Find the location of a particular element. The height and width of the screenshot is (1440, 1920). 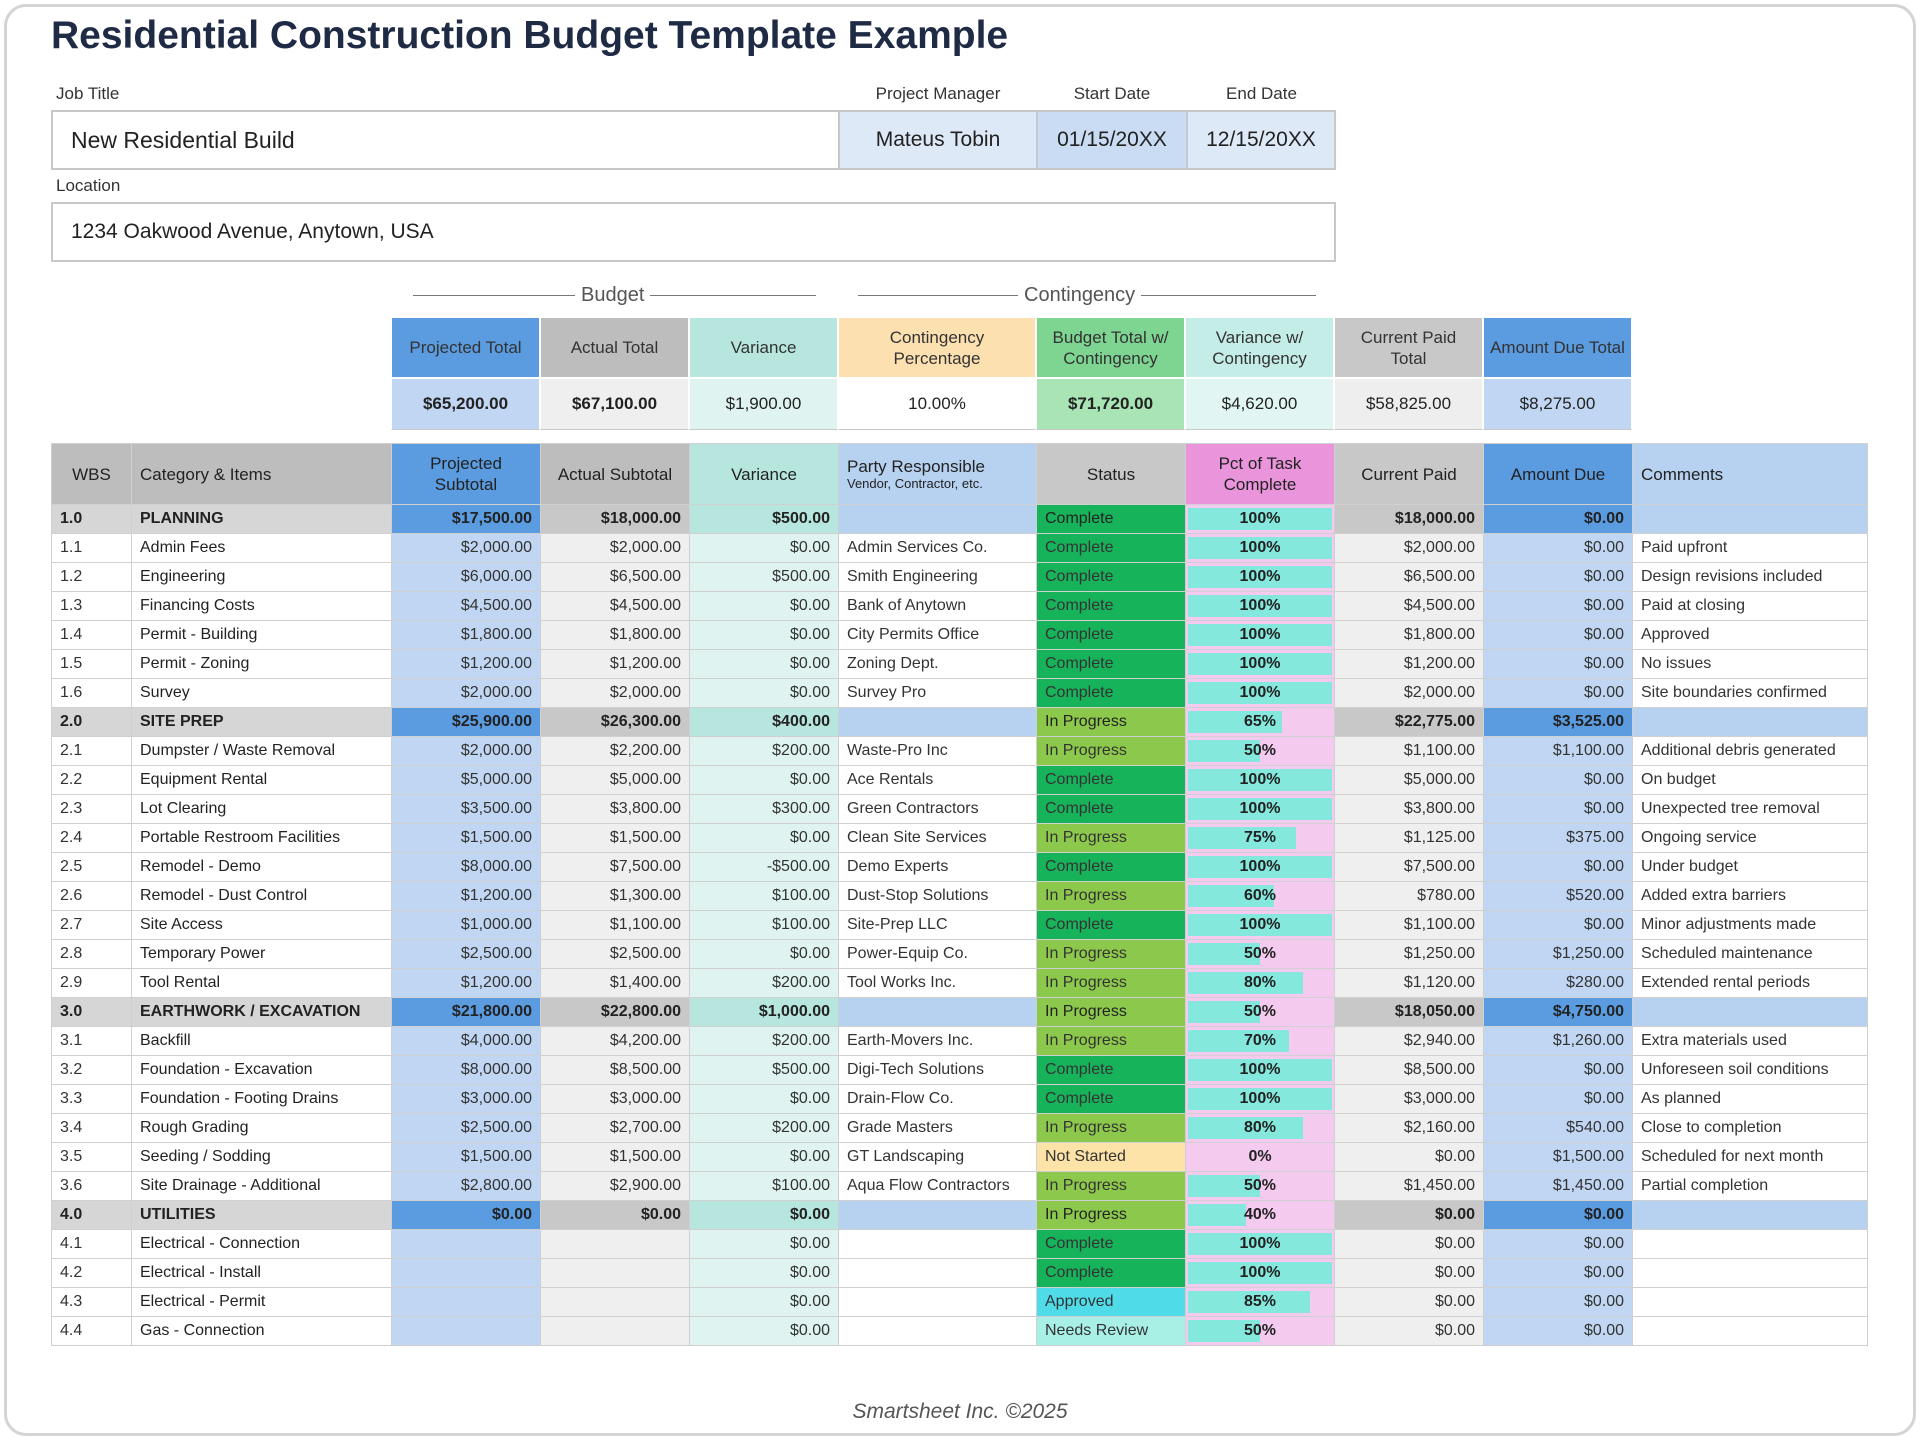

cell: Close to completion is located at coordinates (1750, 1128).